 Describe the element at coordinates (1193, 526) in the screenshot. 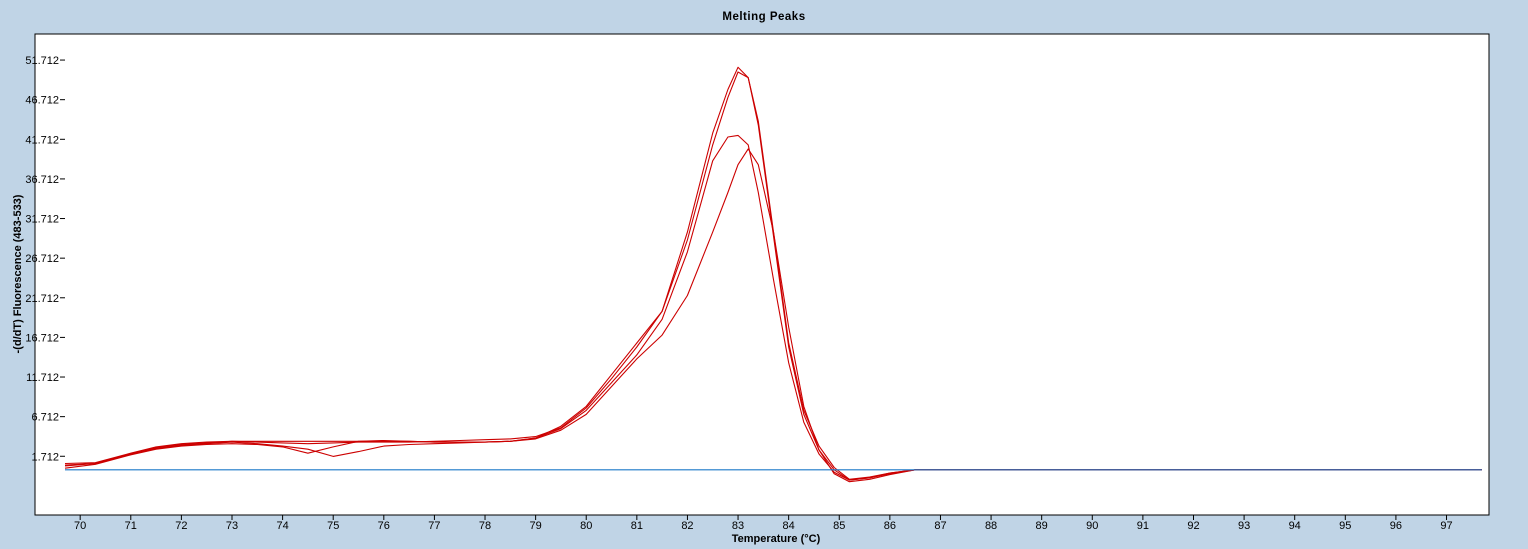

I see `x-tick-label: 92` at that location.